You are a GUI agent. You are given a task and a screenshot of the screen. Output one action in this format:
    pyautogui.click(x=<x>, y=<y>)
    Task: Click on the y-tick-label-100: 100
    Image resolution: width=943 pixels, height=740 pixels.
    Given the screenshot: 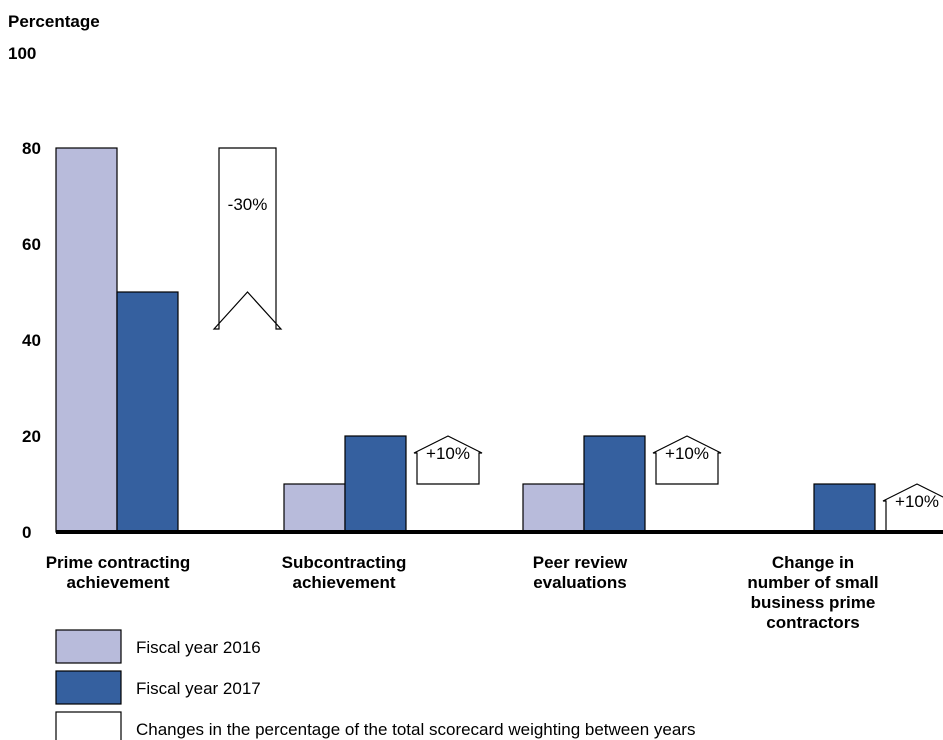 What is the action you would take?
    pyautogui.click(x=22, y=53)
    